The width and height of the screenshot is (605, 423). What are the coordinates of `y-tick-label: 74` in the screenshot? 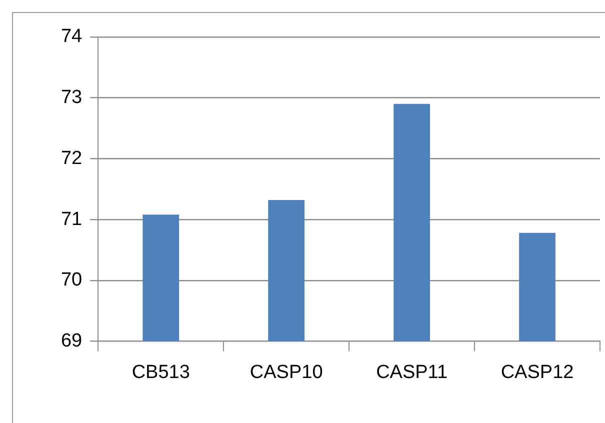 It's located at (71, 37).